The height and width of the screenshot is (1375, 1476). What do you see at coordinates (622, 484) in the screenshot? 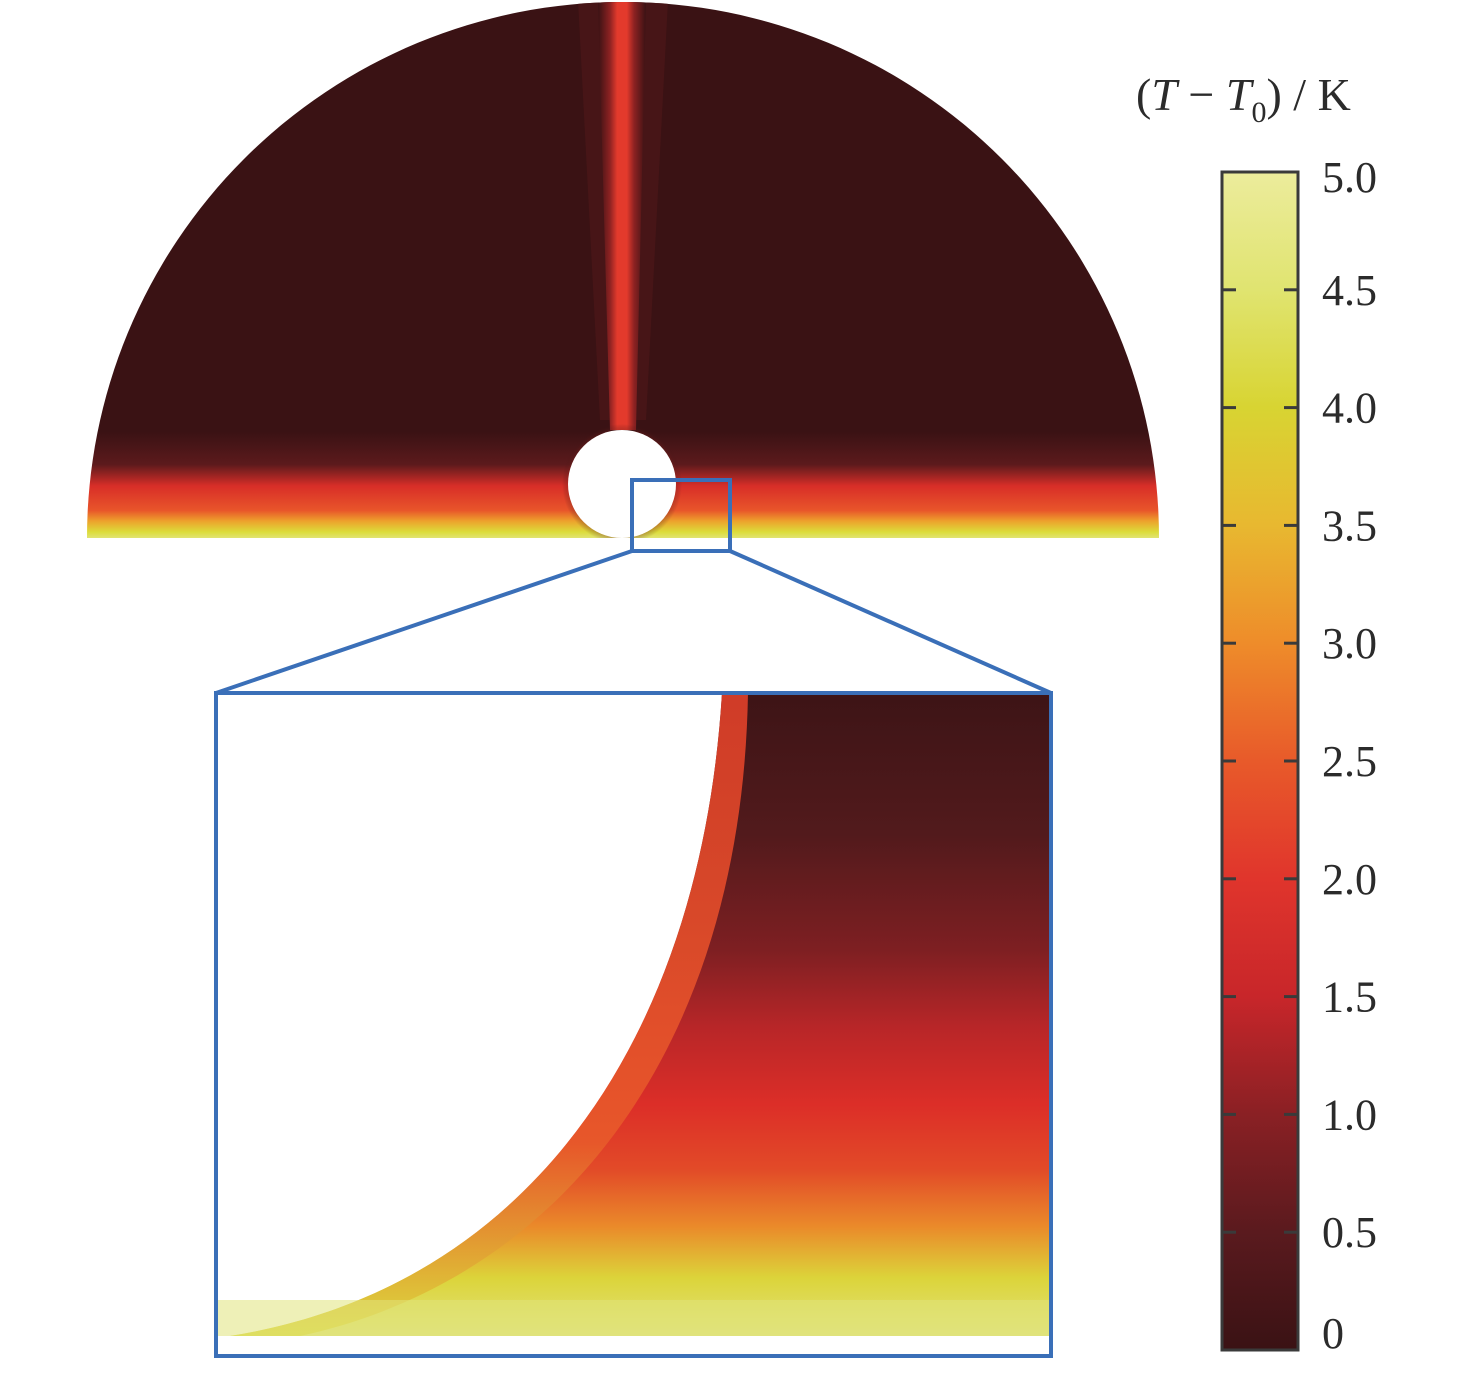
I see `heated-cylinder` at bounding box center [622, 484].